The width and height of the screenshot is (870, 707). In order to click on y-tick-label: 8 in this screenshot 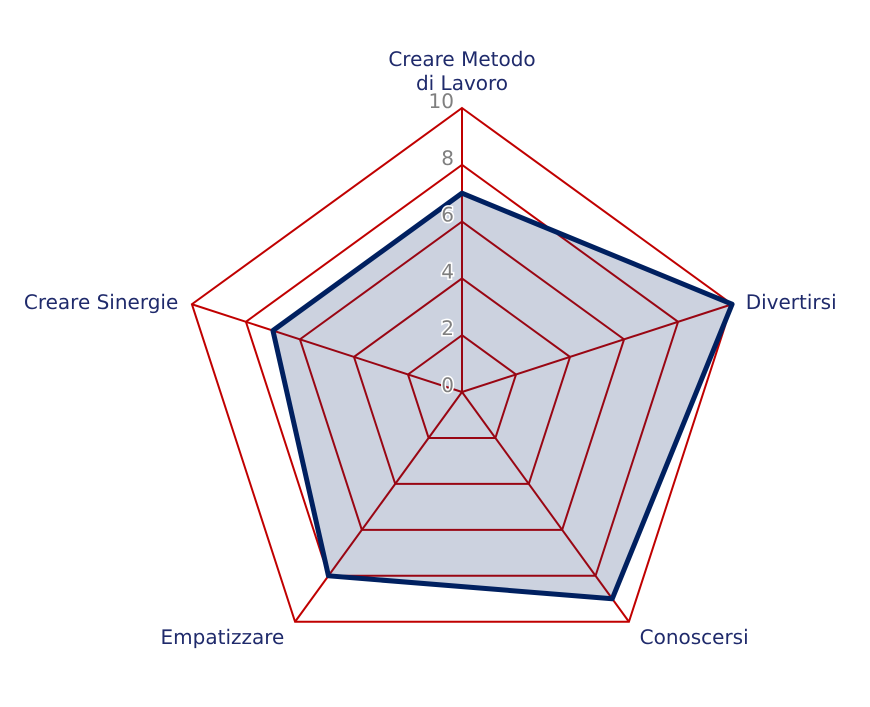, I will do `click(447, 158)`.